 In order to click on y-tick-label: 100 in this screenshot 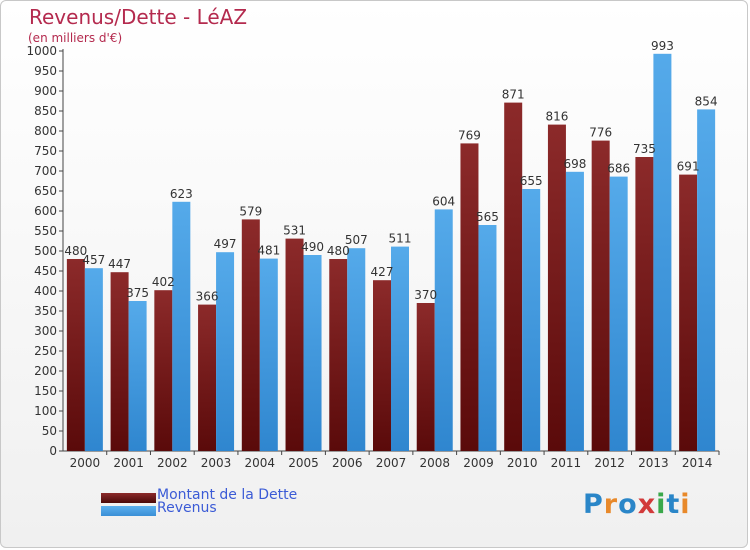, I will do `click(45, 411)`.